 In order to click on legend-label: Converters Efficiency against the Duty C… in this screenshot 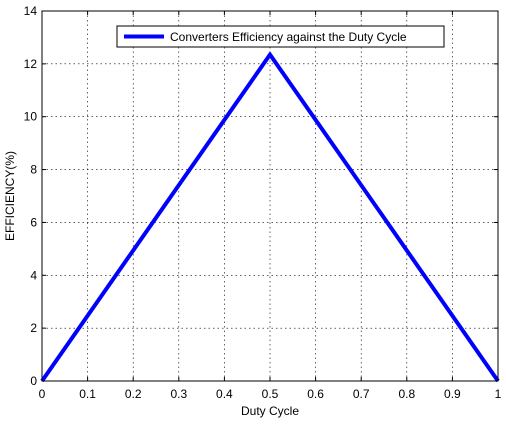, I will do `click(288, 37)`.